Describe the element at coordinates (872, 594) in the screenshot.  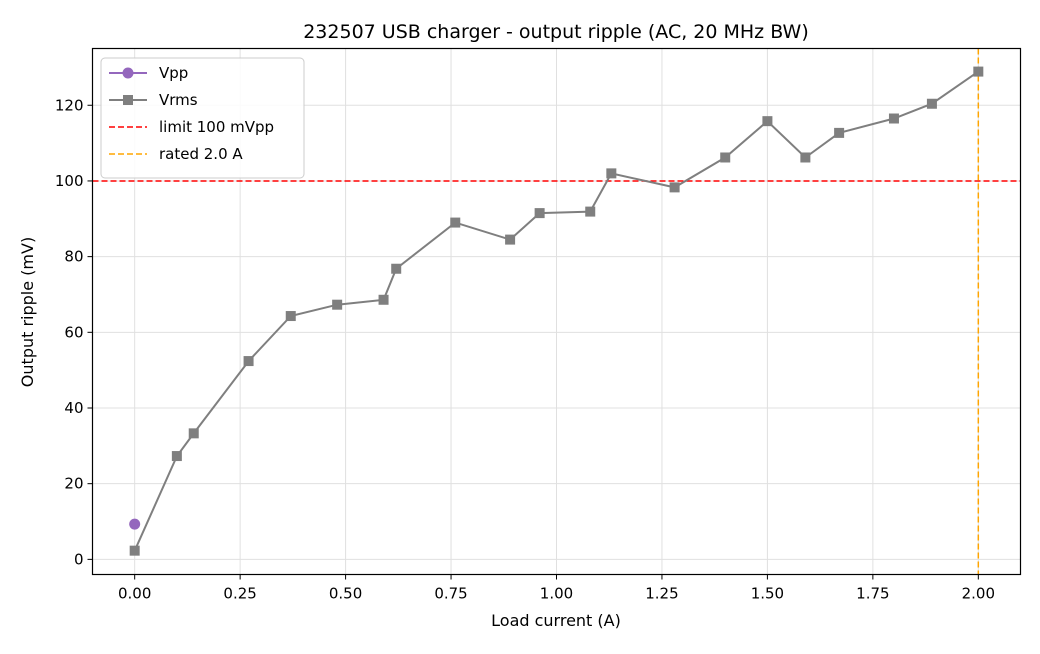
I see `x-tick-label: 1.75` at that location.